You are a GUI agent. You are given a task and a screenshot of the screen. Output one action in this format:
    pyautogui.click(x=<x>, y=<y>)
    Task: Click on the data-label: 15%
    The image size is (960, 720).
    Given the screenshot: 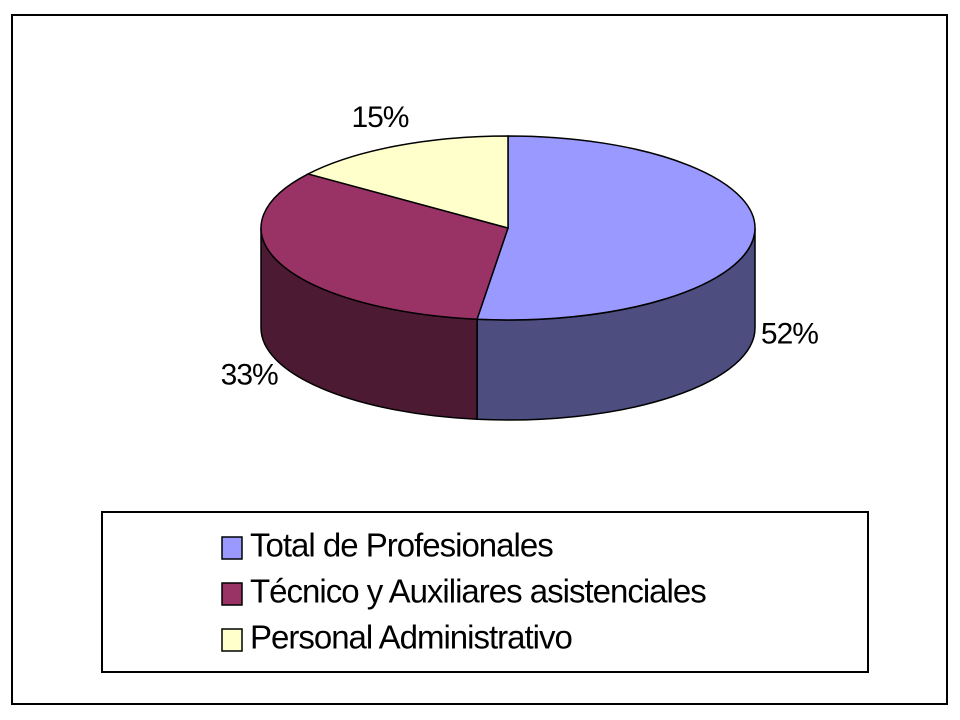 What is the action you would take?
    pyautogui.click(x=379, y=117)
    